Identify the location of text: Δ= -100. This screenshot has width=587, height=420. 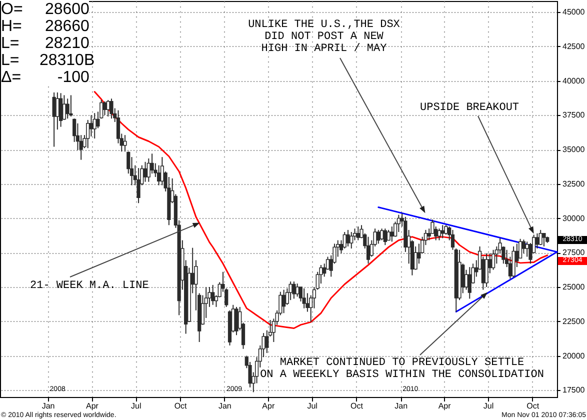
(45, 77).